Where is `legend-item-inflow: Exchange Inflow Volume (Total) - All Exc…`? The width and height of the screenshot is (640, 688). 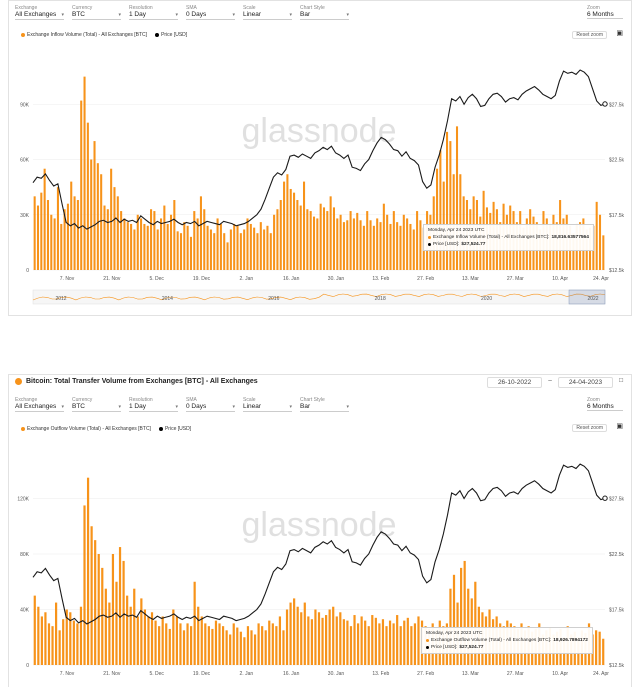
legend-item-inflow: Exchange Inflow Volume (Total) - All Exc… is located at coordinates (84, 35).